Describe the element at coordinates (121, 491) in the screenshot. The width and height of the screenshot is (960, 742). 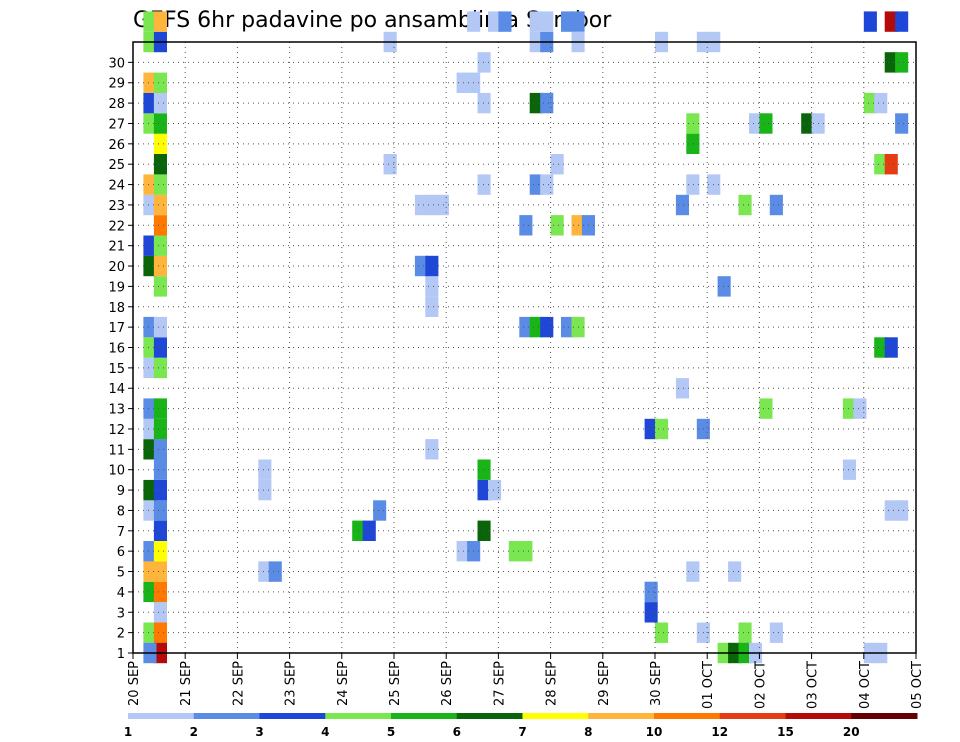
I see `y-tick-label: 9` at that location.